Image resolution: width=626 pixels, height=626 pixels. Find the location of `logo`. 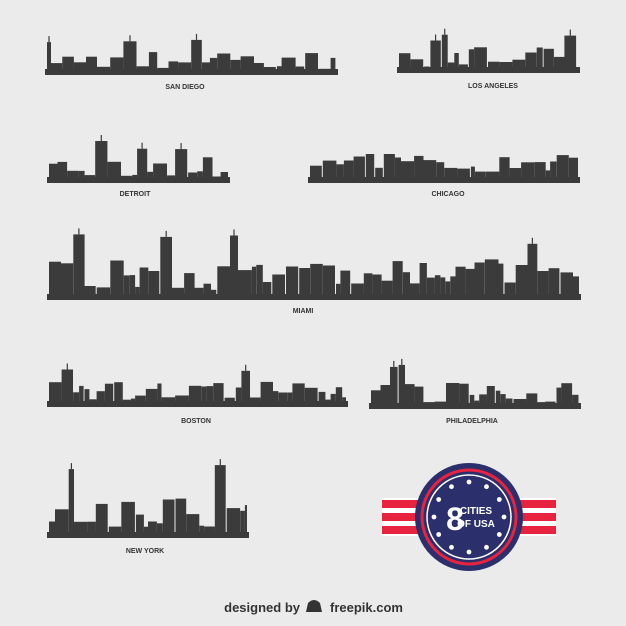

logo is located at coordinates (314, 606).